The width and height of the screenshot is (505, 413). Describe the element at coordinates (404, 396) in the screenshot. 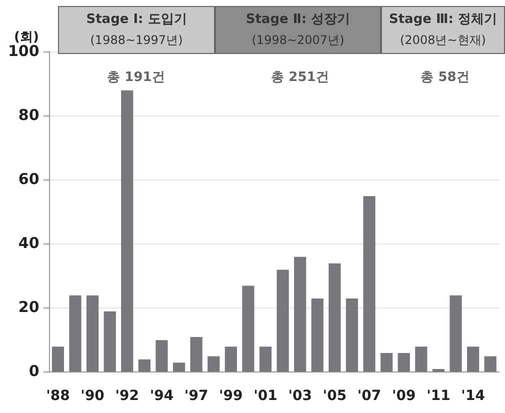

I see `x-tick-label: '09` at that location.